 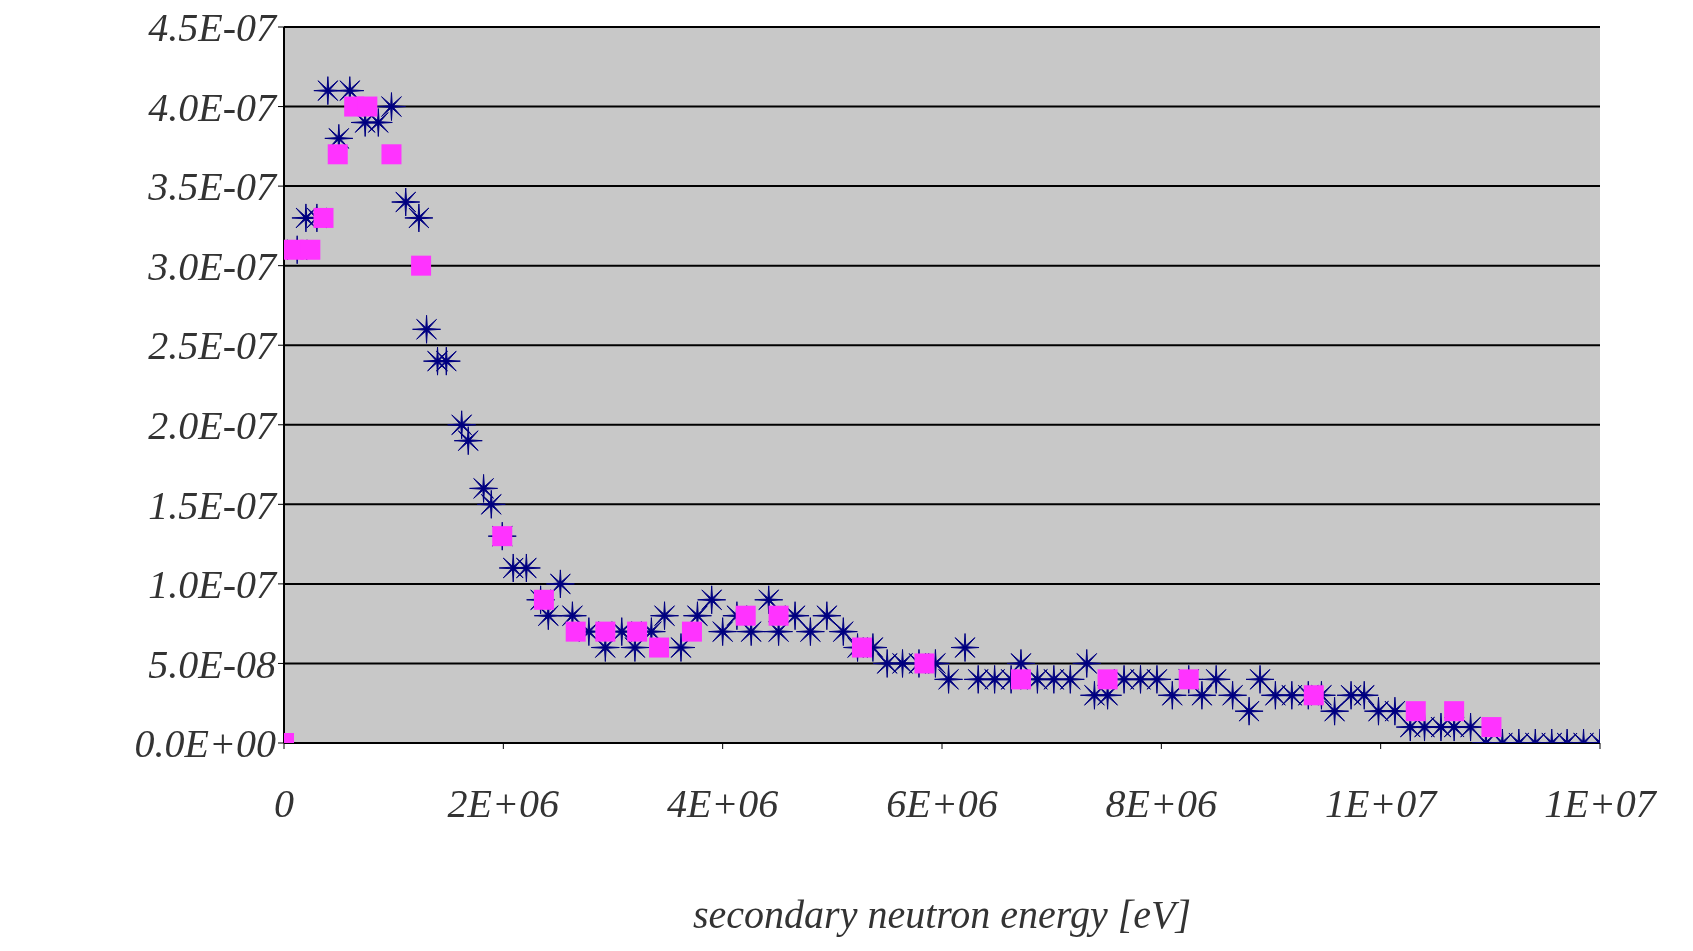 What do you see at coordinates (722, 804) in the screenshot?
I see `x-tick-label: 4E+06` at bounding box center [722, 804].